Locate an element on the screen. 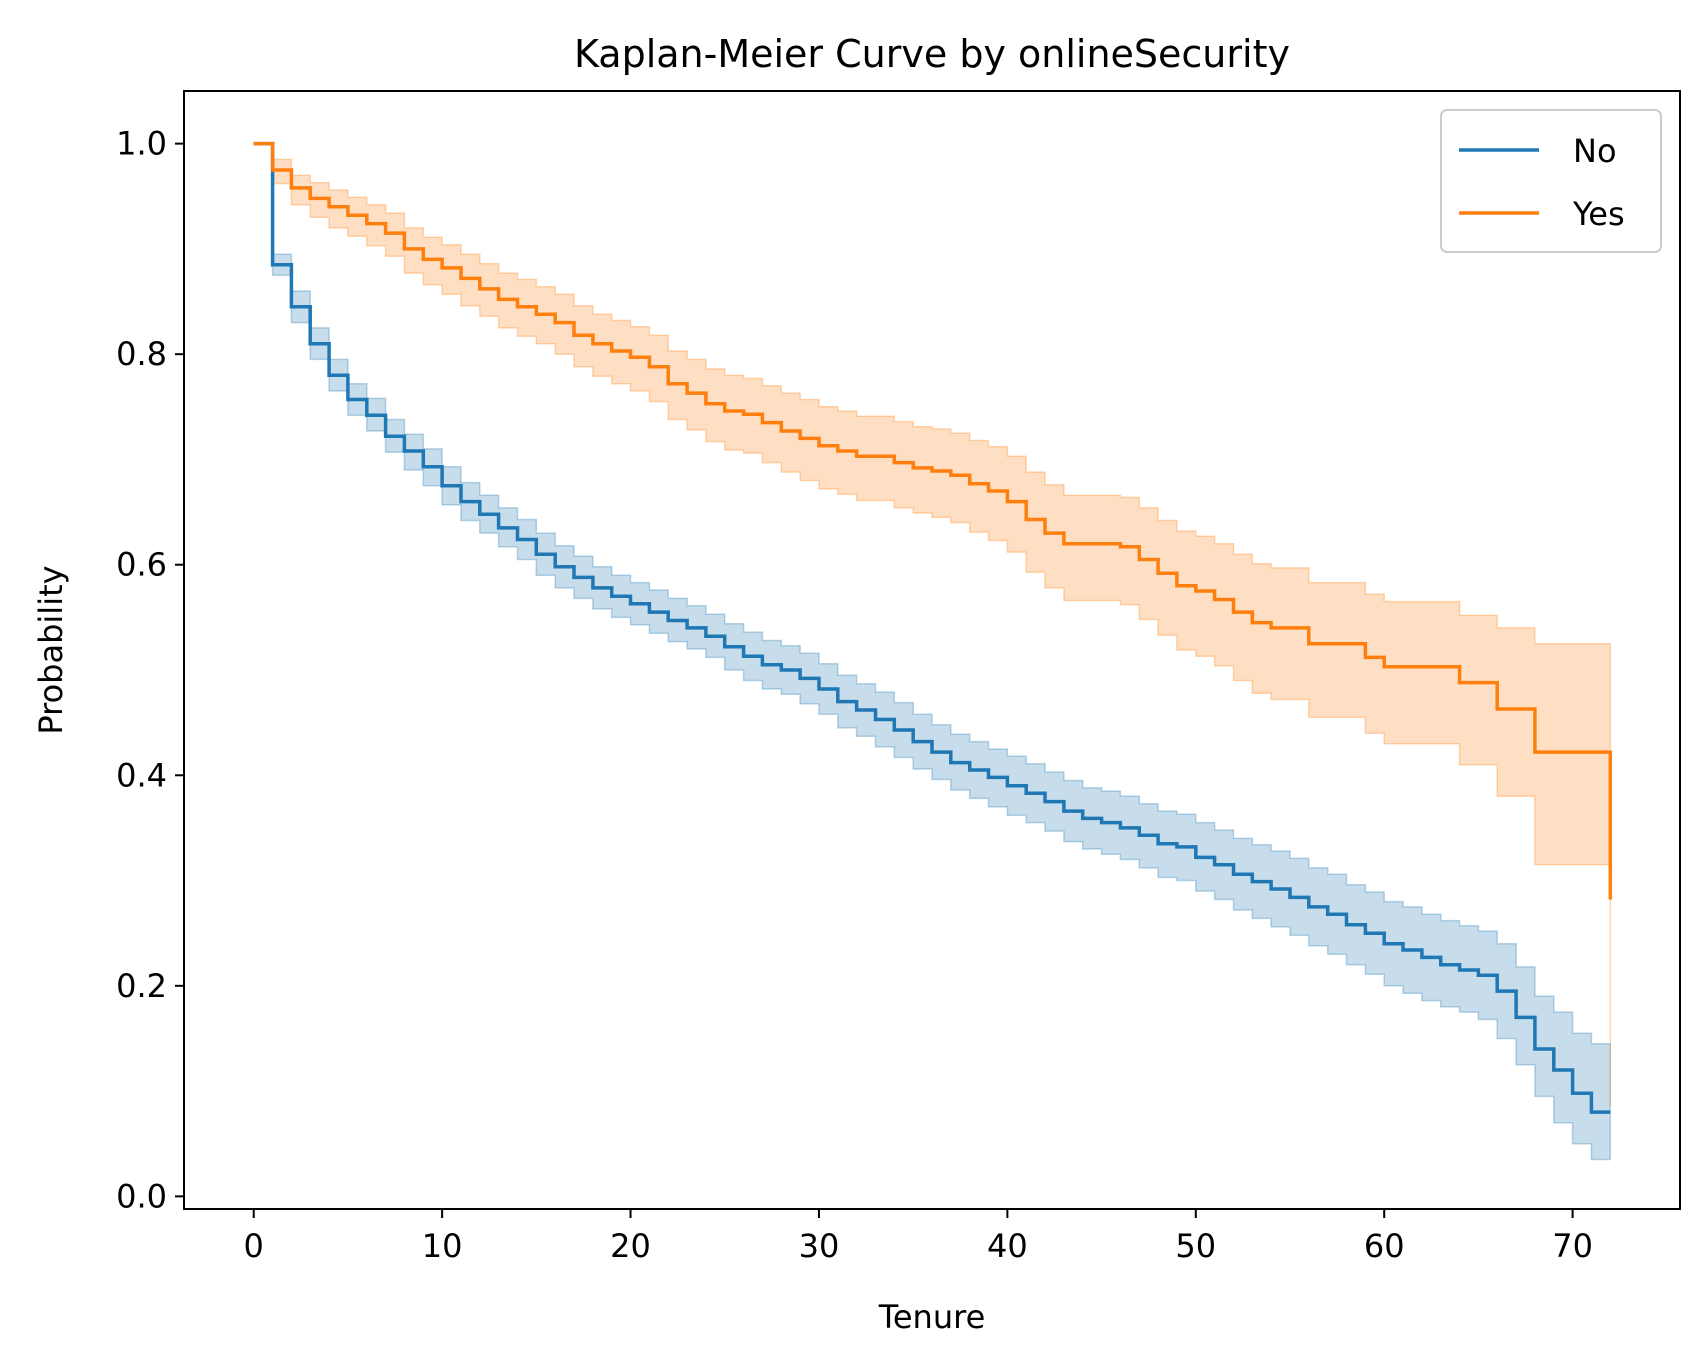  x-tick-label: 40 is located at coordinates (1007, 1246).